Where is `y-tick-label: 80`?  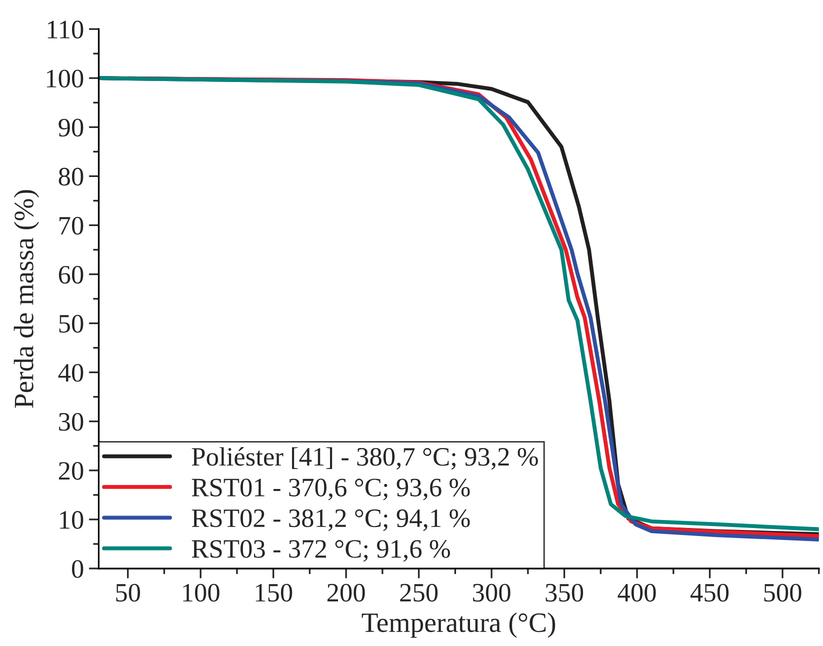
y-tick-label: 80 is located at coordinates (71, 177).